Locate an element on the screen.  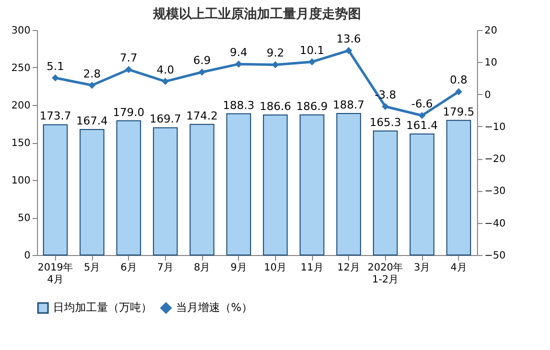
y2-tick-label: 0 is located at coordinates (487, 95).